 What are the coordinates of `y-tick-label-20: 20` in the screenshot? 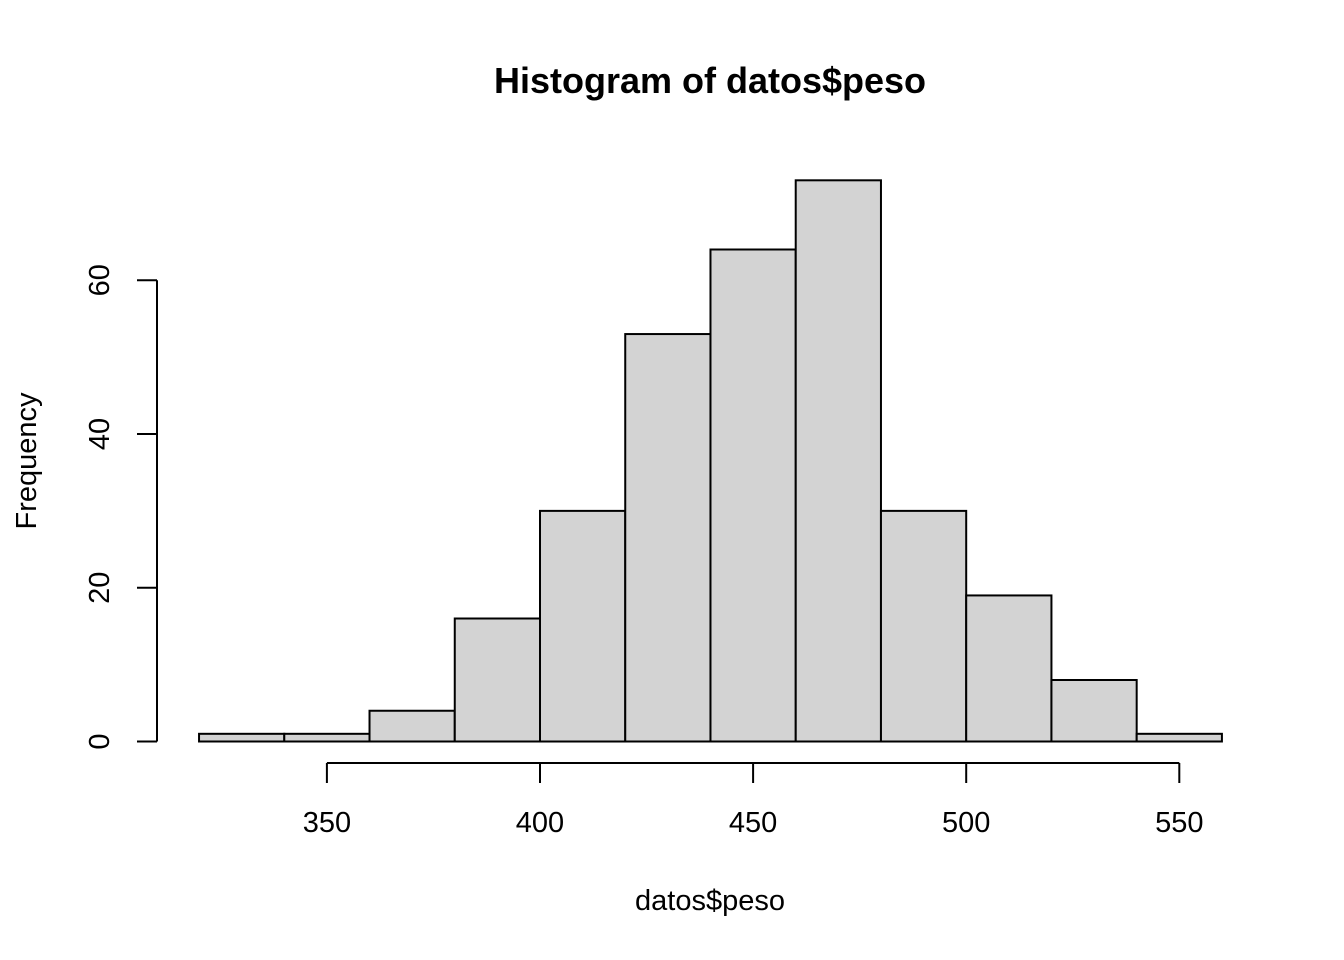 It's located at (100, 588).